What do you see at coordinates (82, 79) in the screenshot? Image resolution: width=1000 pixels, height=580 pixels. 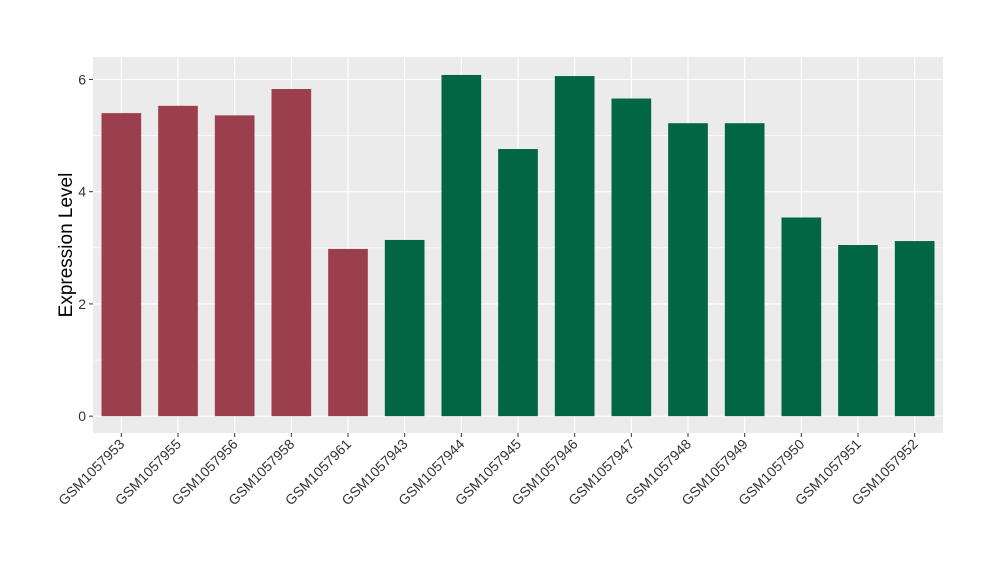 I see `y-tick-label: 6` at bounding box center [82, 79].